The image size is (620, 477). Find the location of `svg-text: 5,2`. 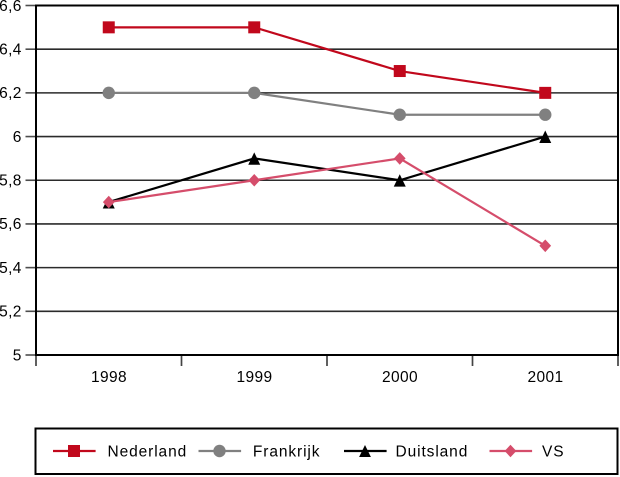

svg-text: 5,2 is located at coordinates (11, 312).